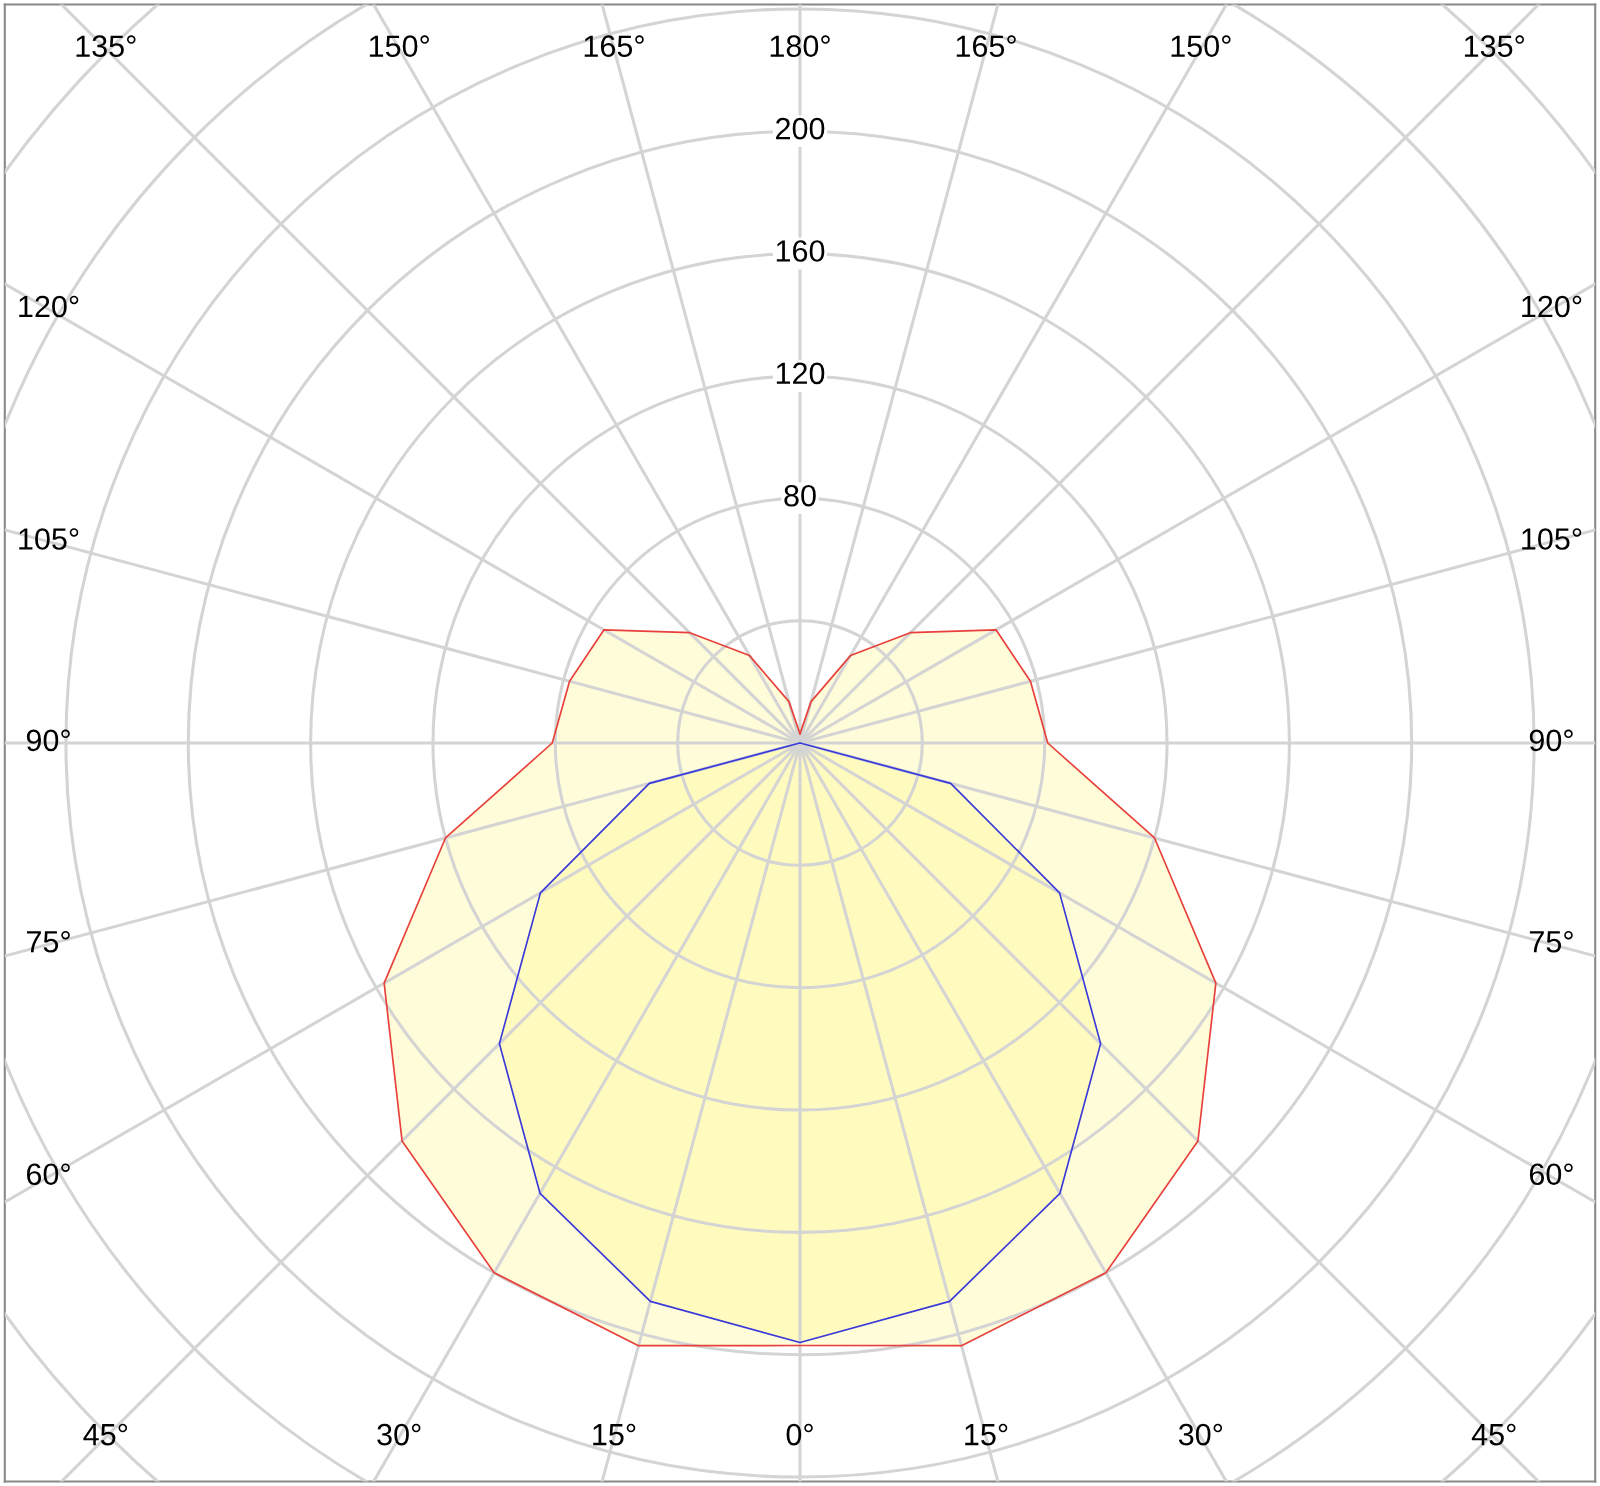 The width and height of the screenshot is (1600, 1486). Describe the element at coordinates (800, 495) in the screenshot. I see `y-tick-label: 80` at that location.